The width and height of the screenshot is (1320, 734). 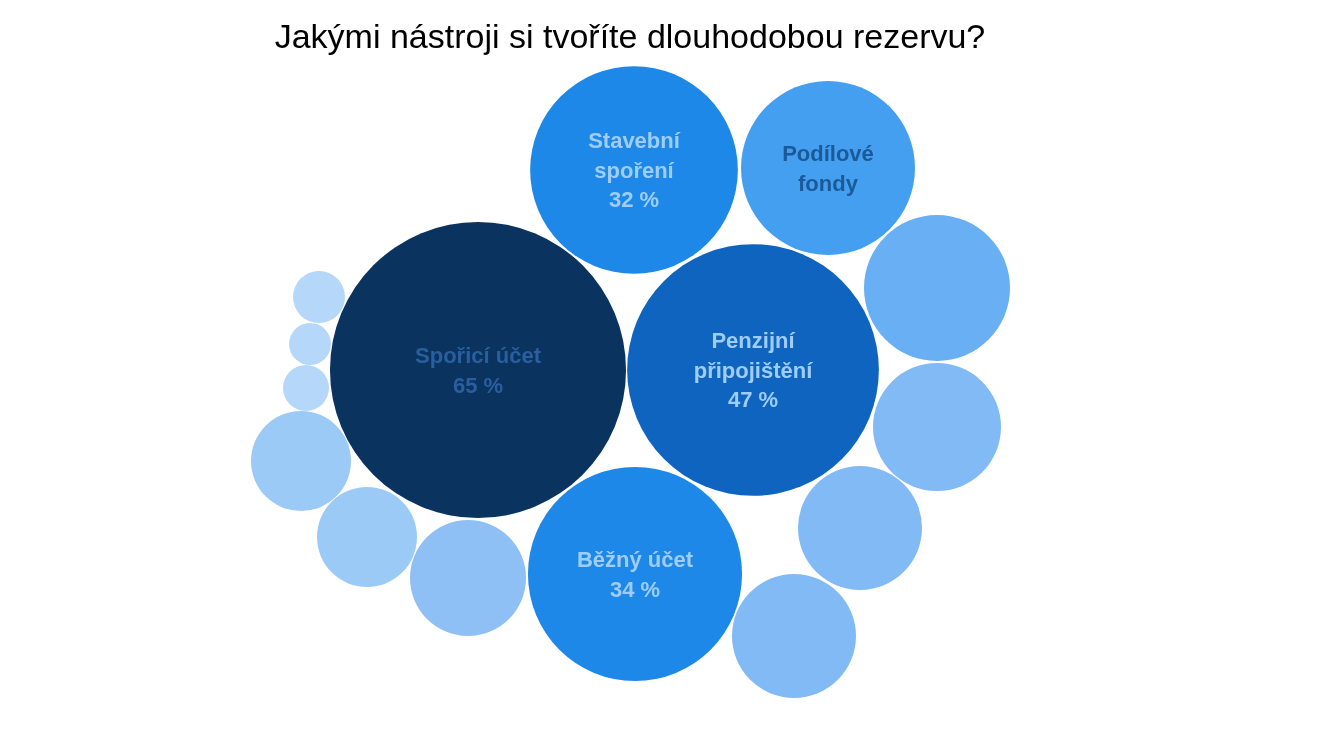 What do you see at coordinates (478, 355) in the screenshot?
I see `category-label: Spořicí účet` at bounding box center [478, 355].